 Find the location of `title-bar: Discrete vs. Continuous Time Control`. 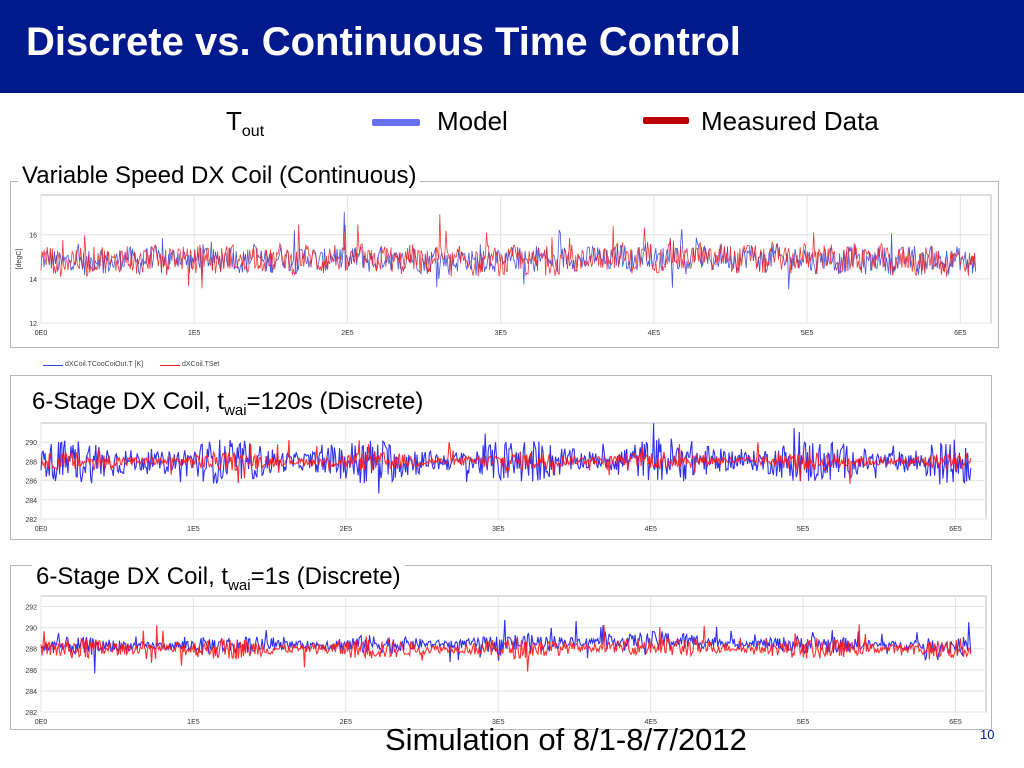

title-bar: Discrete vs. Continuous Time Control is located at coordinates (512, 46).